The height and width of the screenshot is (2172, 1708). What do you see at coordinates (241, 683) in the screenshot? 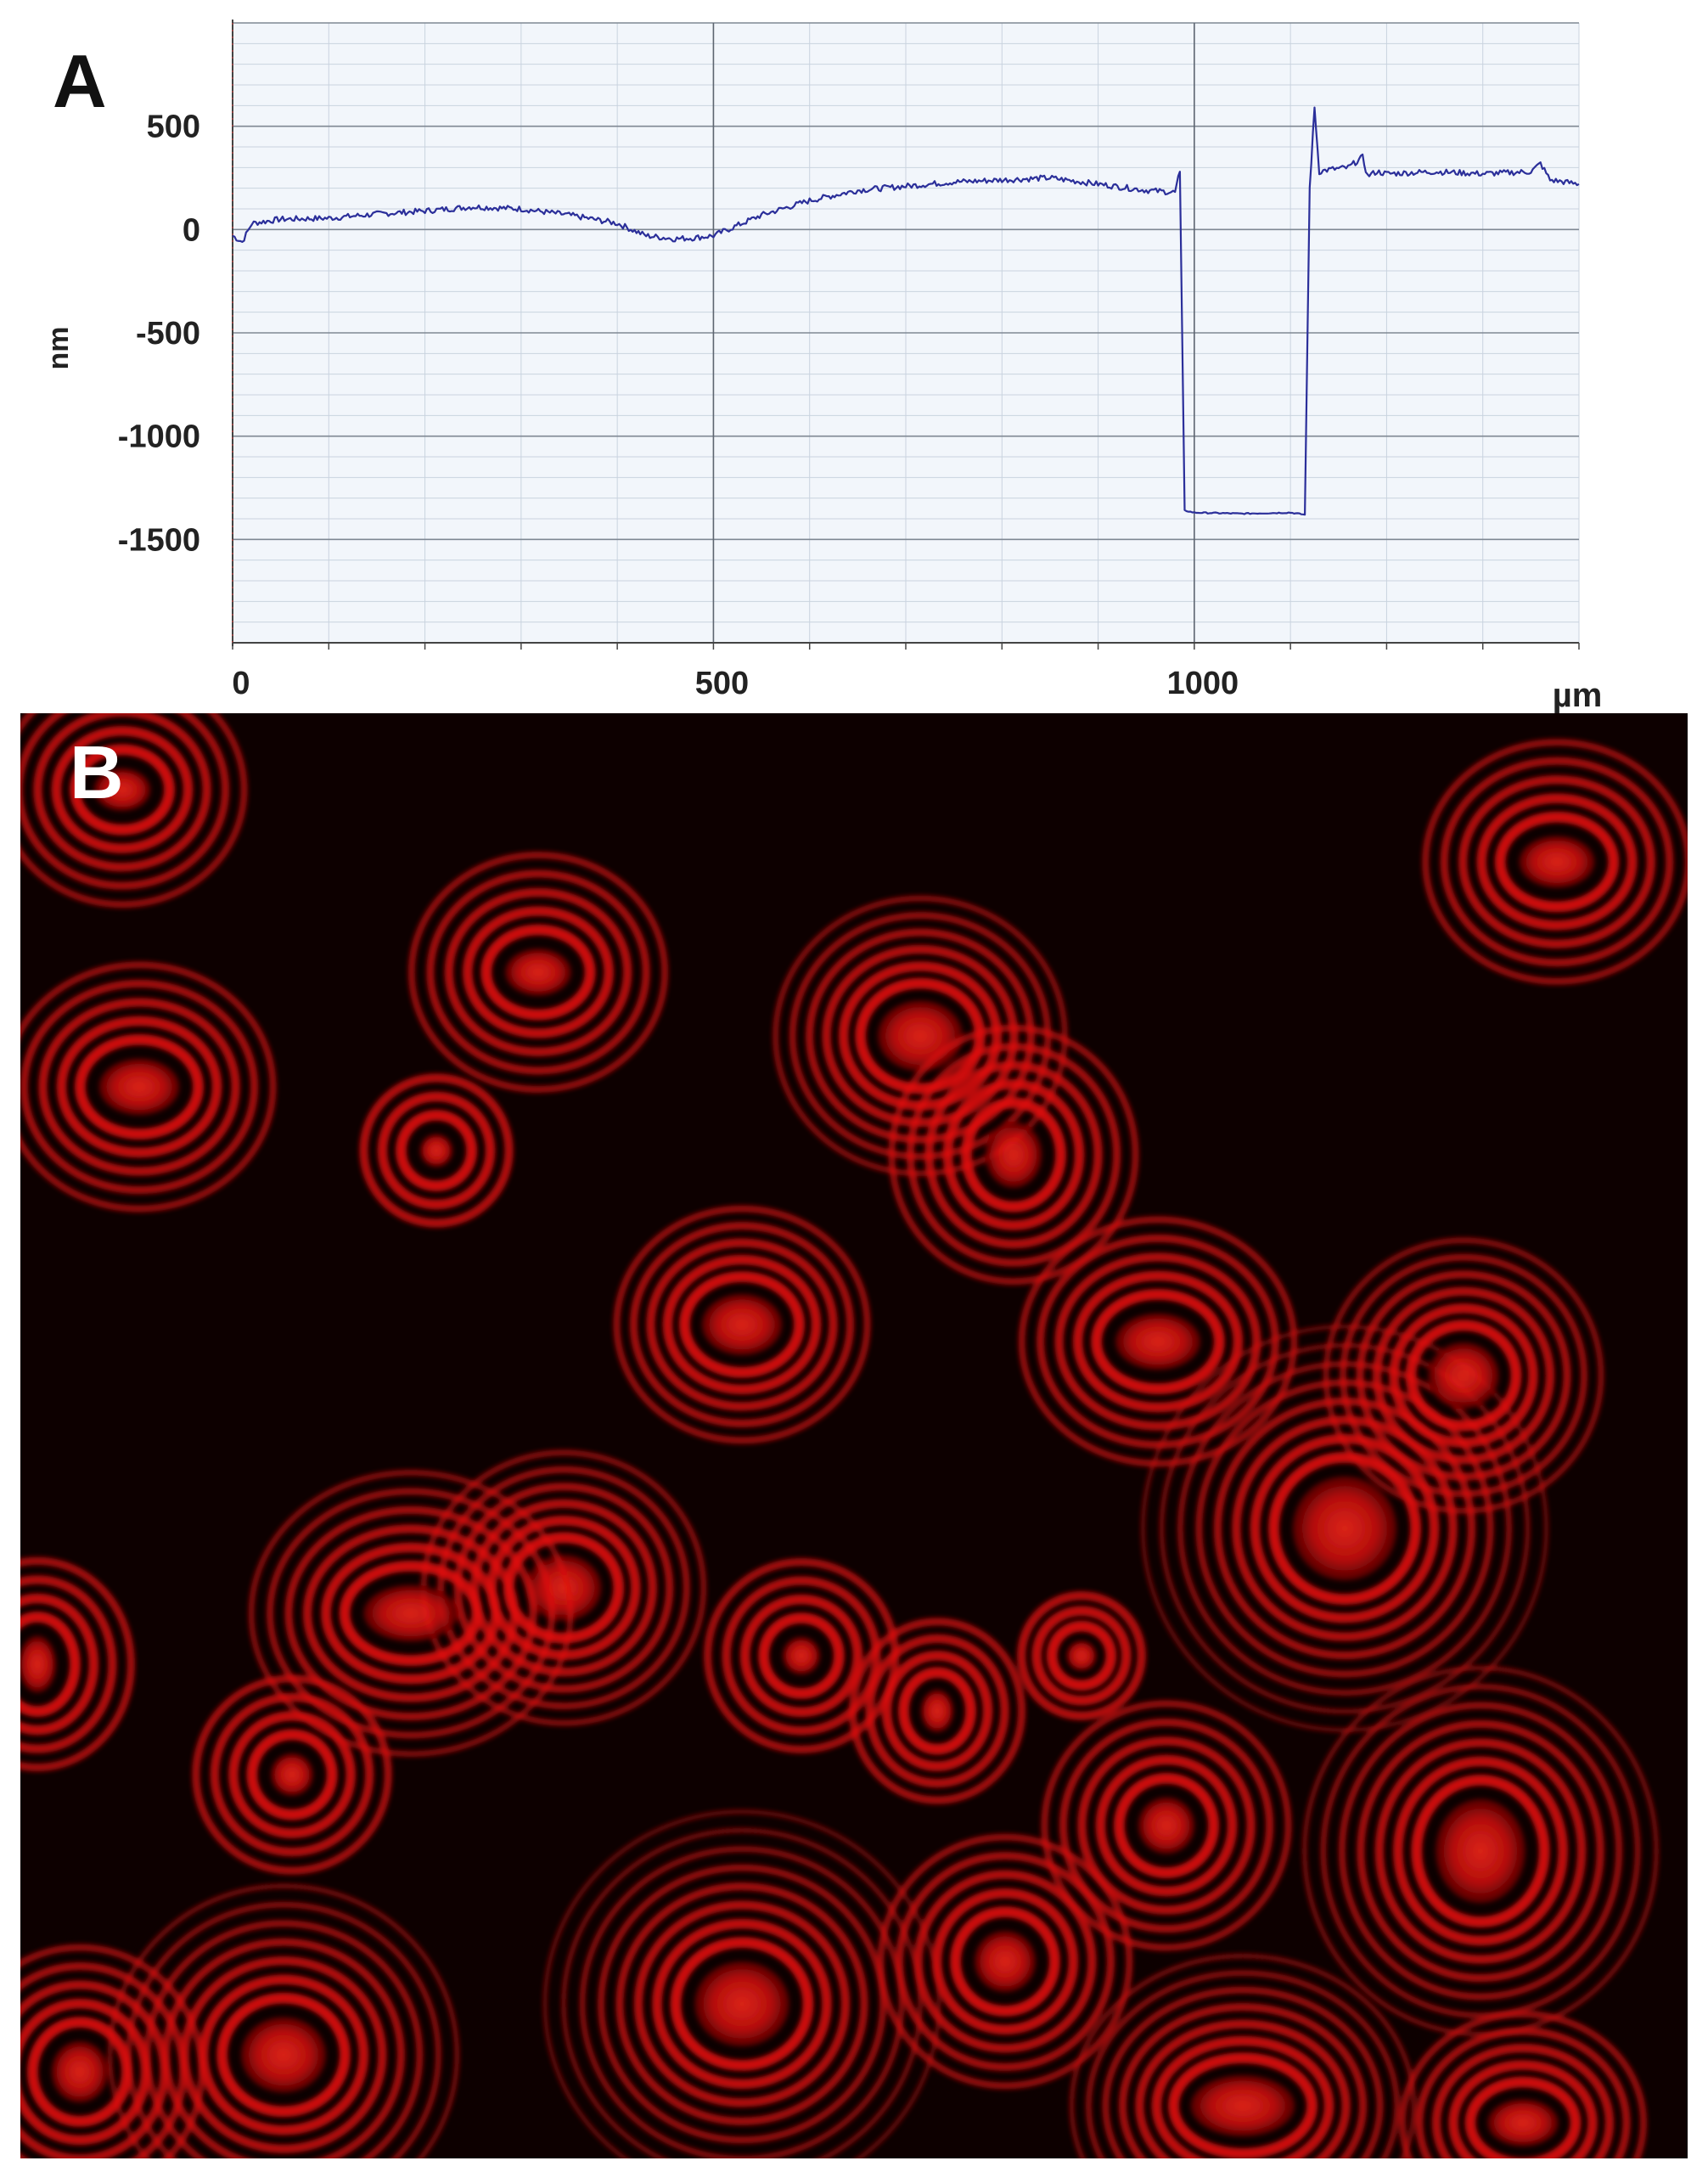
I see `x-tick-label: 0` at bounding box center [241, 683].